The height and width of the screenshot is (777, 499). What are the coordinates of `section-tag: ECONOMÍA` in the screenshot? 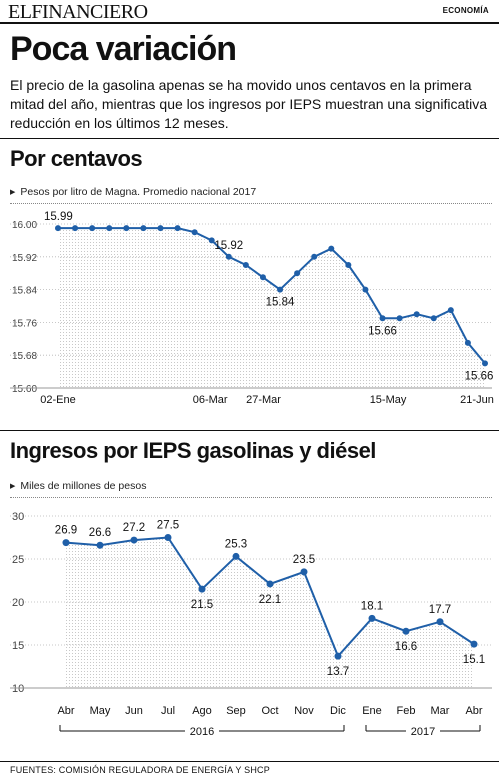 It's located at (465, 10).